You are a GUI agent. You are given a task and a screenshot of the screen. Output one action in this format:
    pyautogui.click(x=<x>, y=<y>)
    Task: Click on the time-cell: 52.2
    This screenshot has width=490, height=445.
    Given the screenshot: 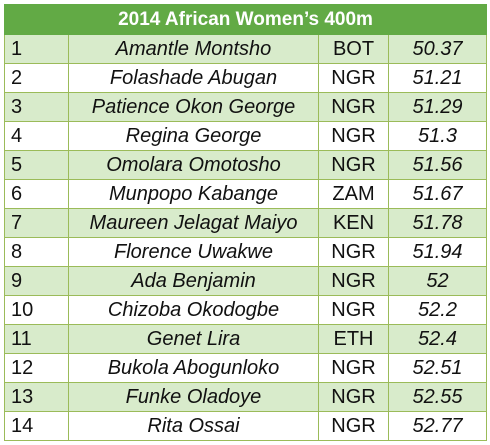 What is the action you would take?
    pyautogui.click(x=437, y=310)
    